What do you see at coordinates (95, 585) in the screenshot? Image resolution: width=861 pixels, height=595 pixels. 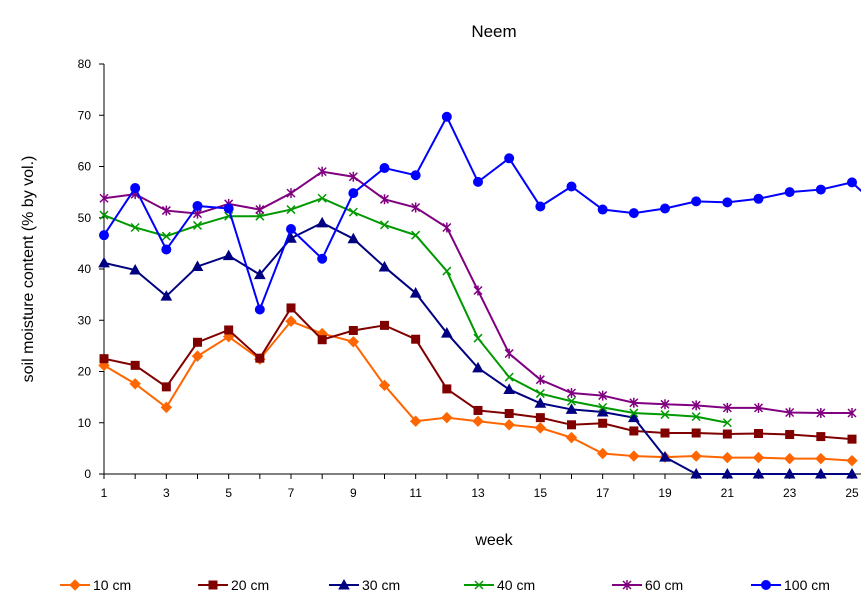 I see `legend-item: 10 cm` at bounding box center [95, 585].